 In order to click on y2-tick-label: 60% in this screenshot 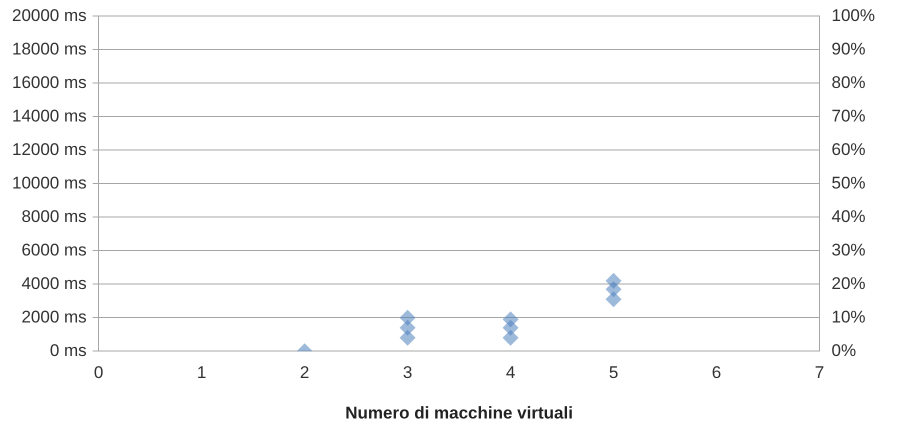, I will do `click(849, 149)`.